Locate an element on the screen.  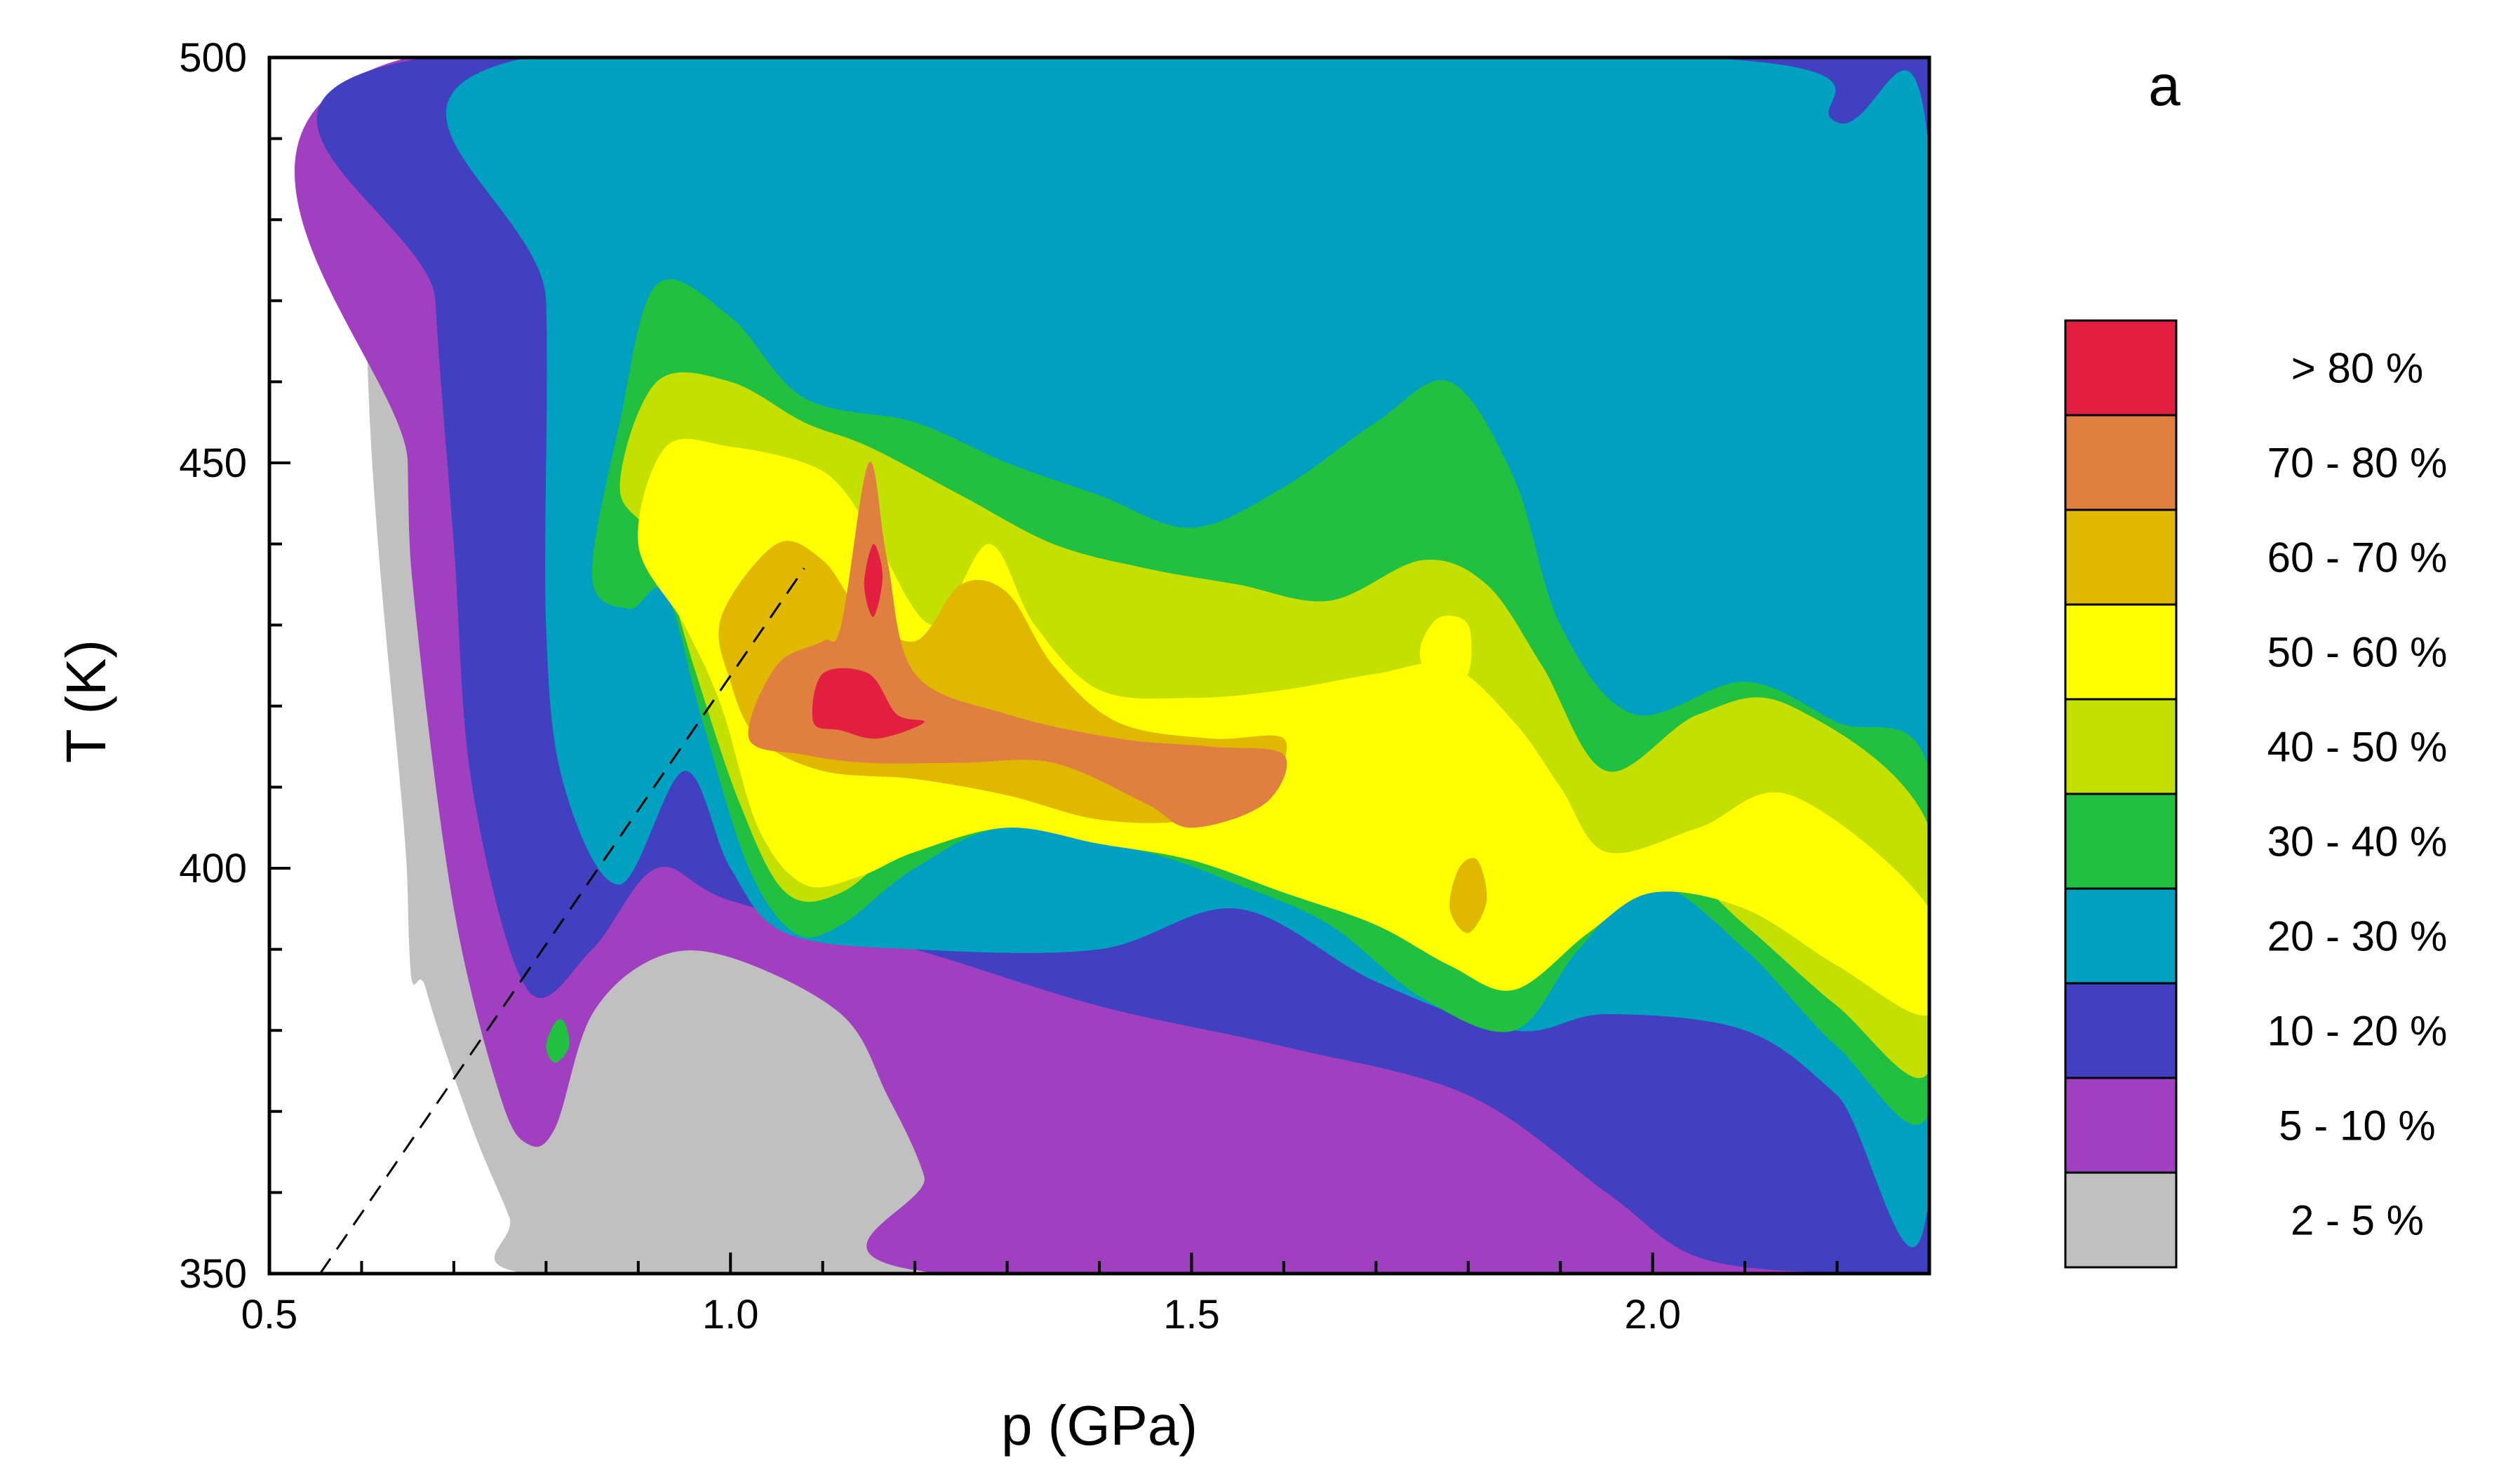
x-tick-label: 1.5 is located at coordinates (1191, 1315).